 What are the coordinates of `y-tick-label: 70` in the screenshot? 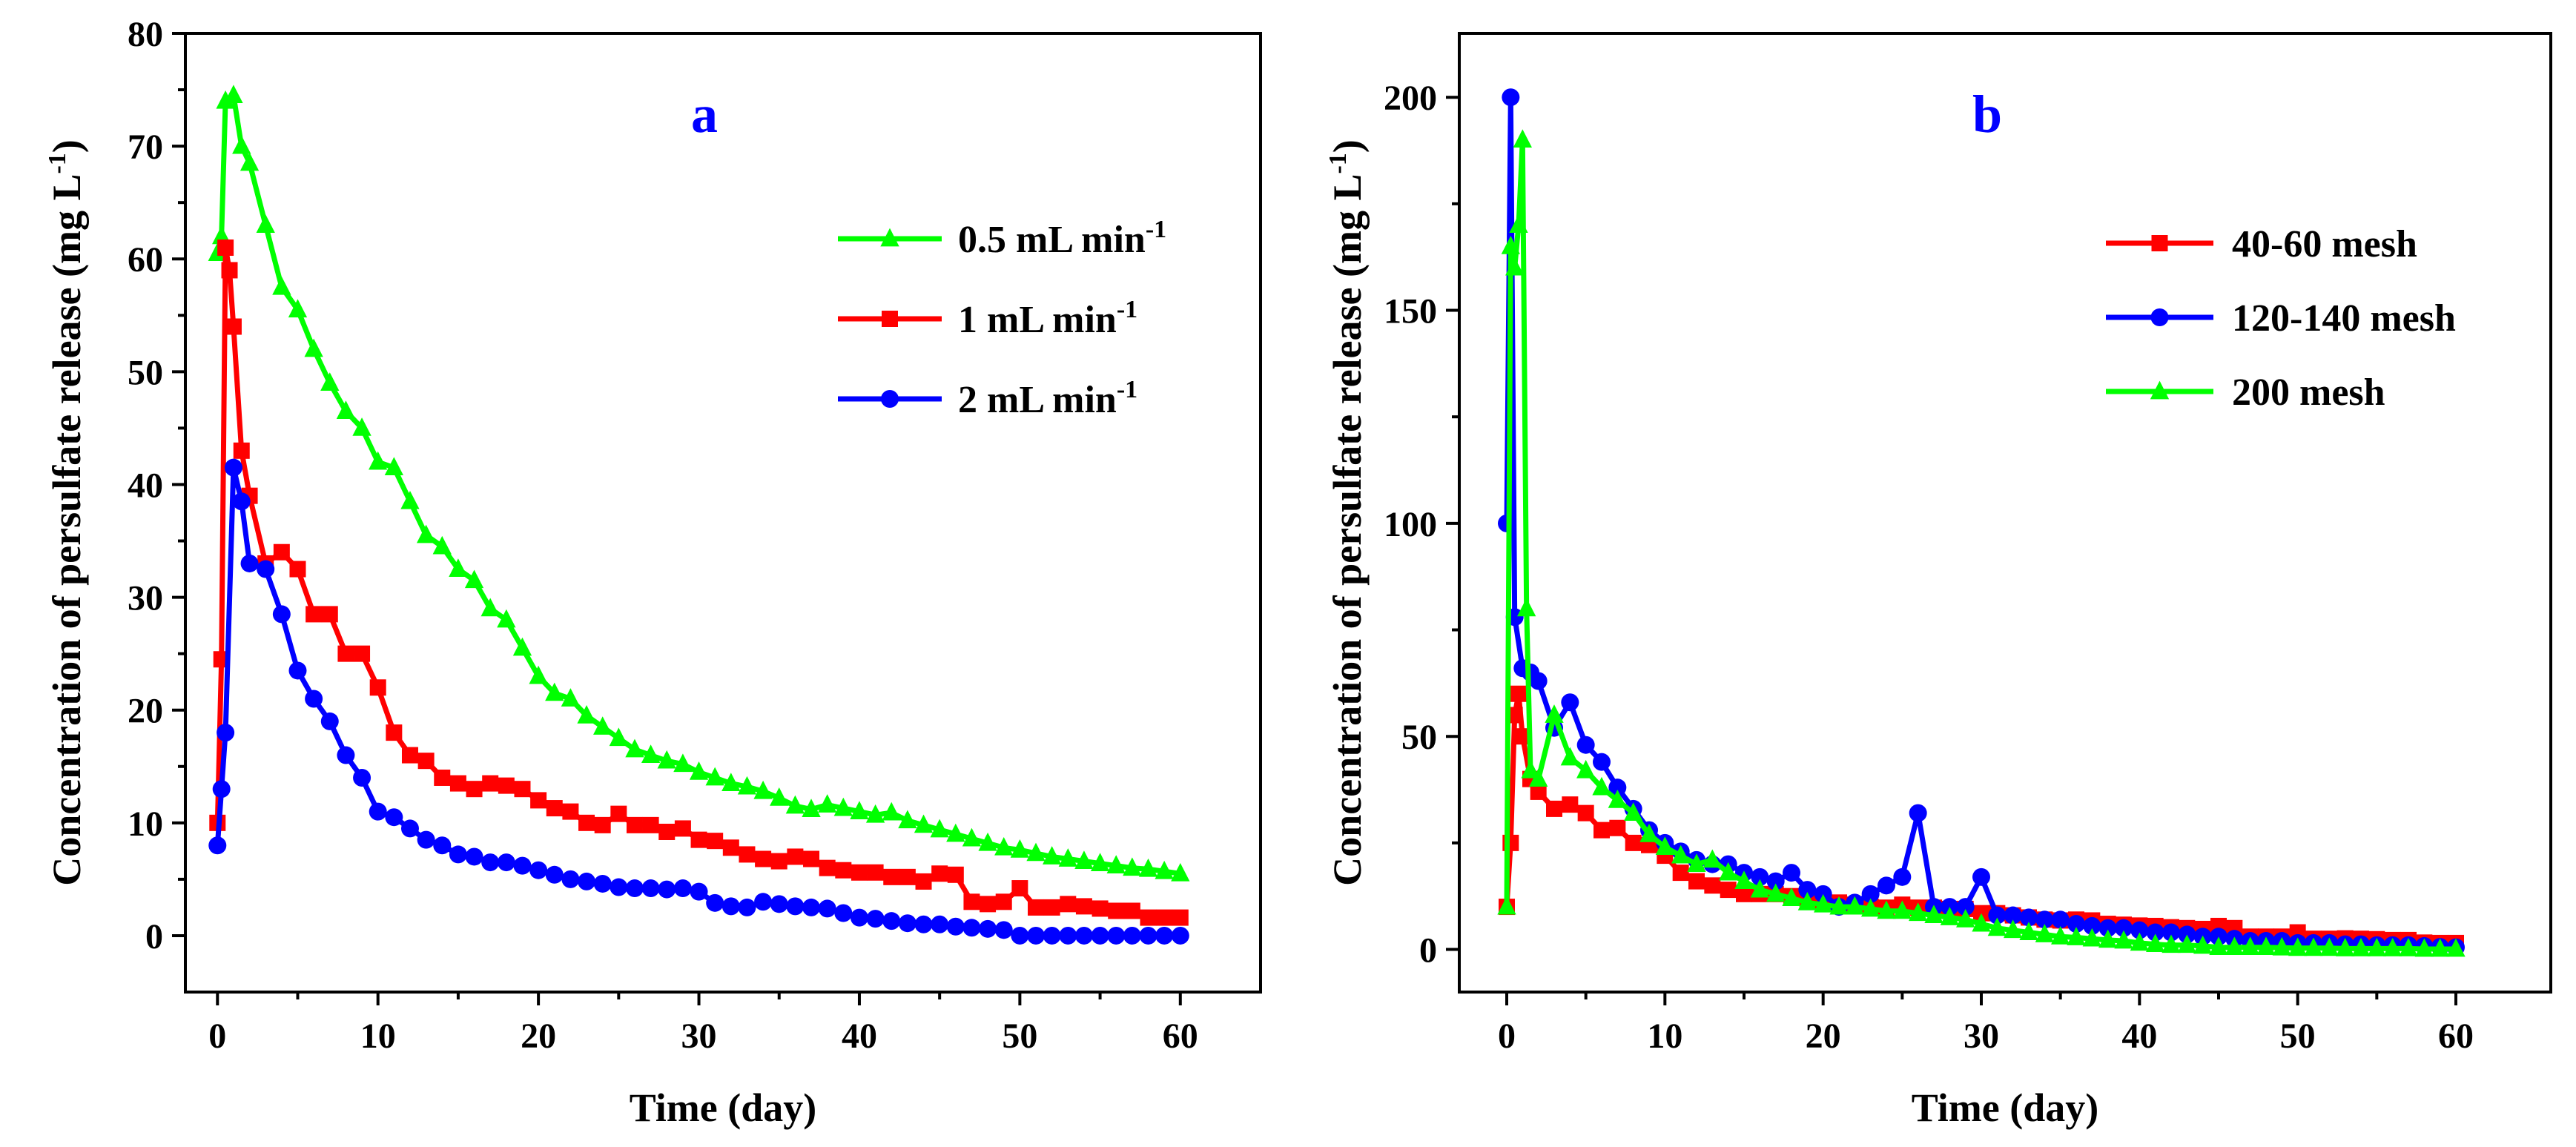 It's located at (145, 148).